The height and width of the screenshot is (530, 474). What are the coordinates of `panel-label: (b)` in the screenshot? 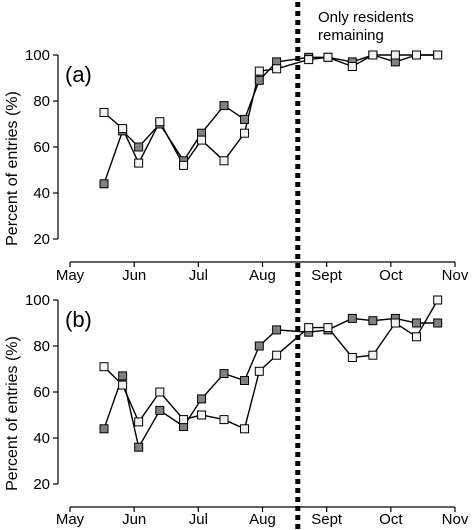 It's located at (78, 319).